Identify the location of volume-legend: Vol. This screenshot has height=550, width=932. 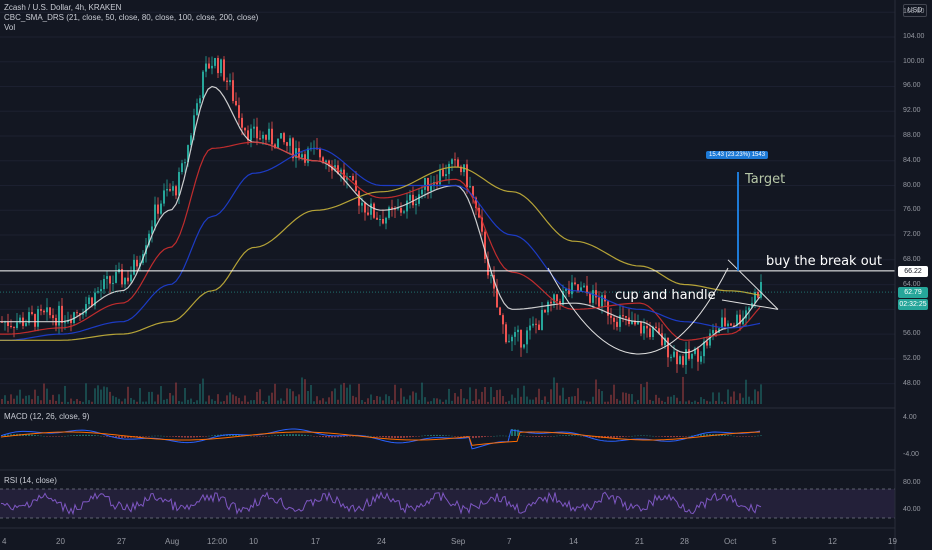
(10, 27).